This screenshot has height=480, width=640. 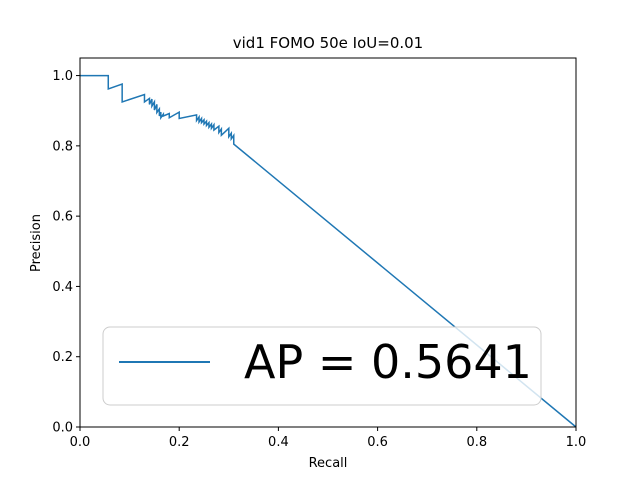 I want to click on x-tick-label: 1.0, so click(x=576, y=442).